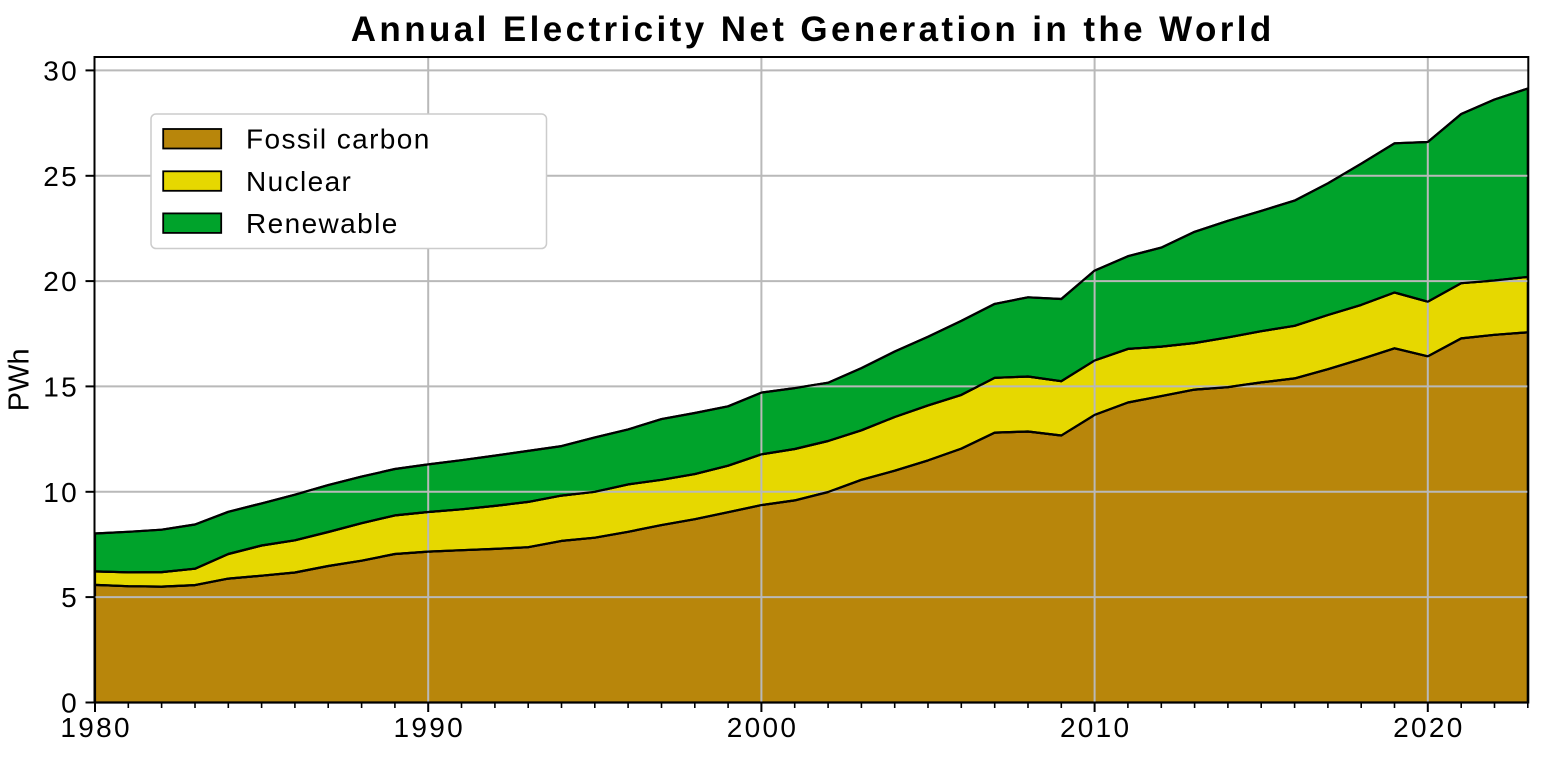 This screenshot has height=779, width=1542. I want to click on svg-text: 1990, so click(430, 727).